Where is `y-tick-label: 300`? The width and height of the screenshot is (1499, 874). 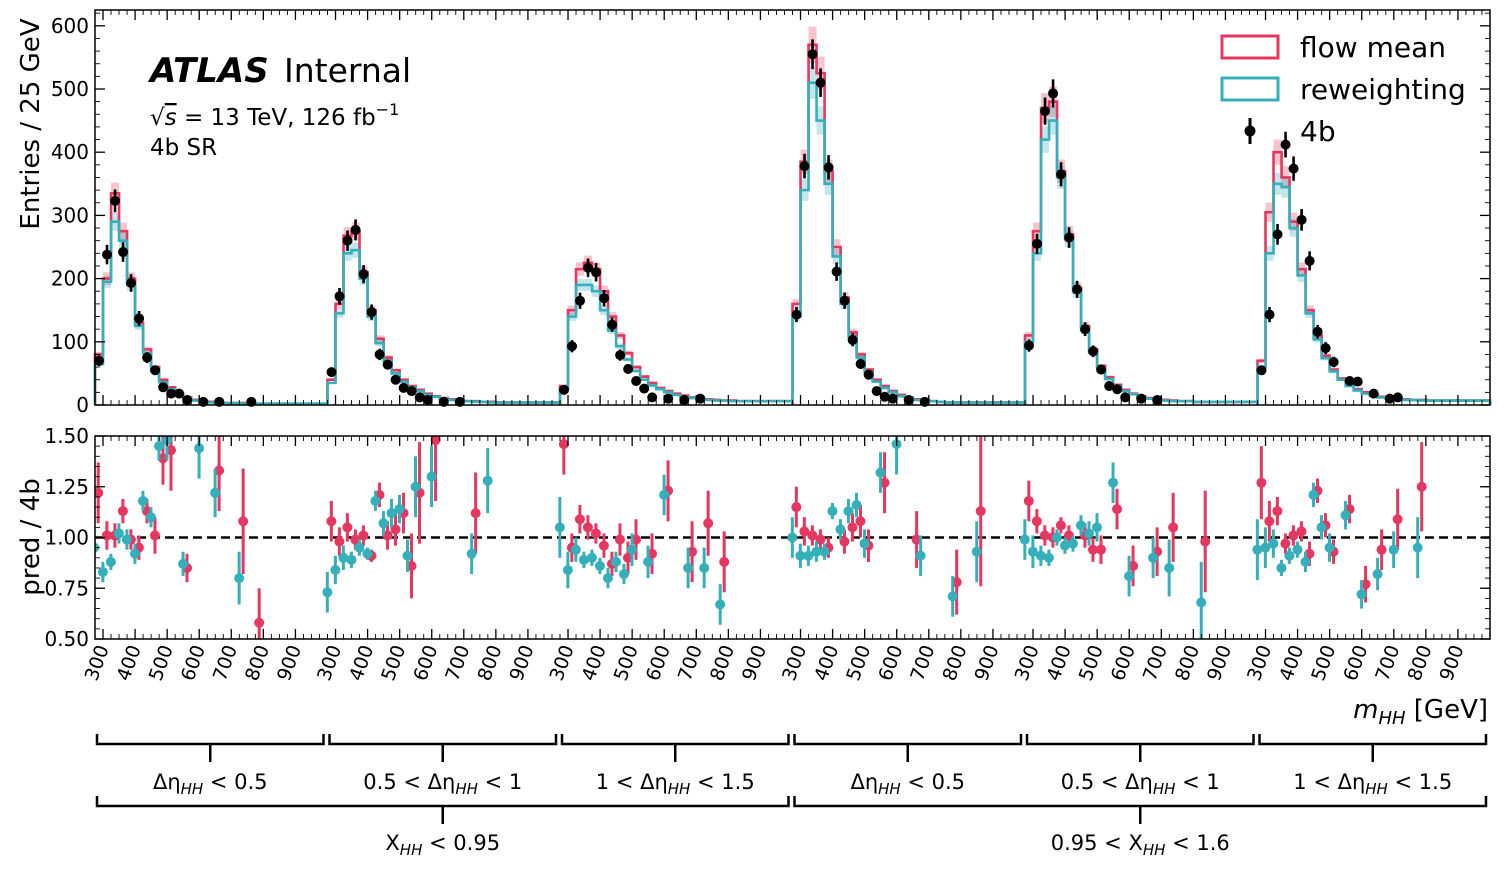
y-tick-label: 300 is located at coordinates (70, 215).